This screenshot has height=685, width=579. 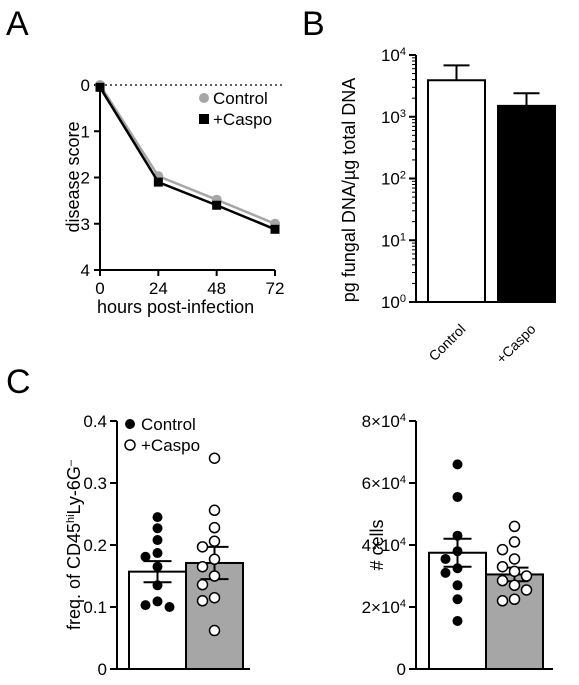 What do you see at coordinates (393, 117) in the screenshot?
I see `b-y-tick-label: 103` at bounding box center [393, 117].